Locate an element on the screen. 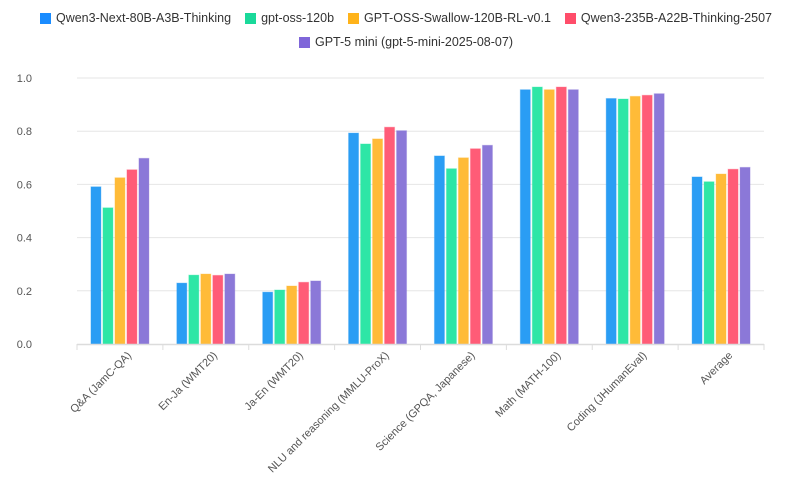  bar-gpt-oss-120b-3: gpt-oss-120b: 0.752 is located at coordinates (366, 244).